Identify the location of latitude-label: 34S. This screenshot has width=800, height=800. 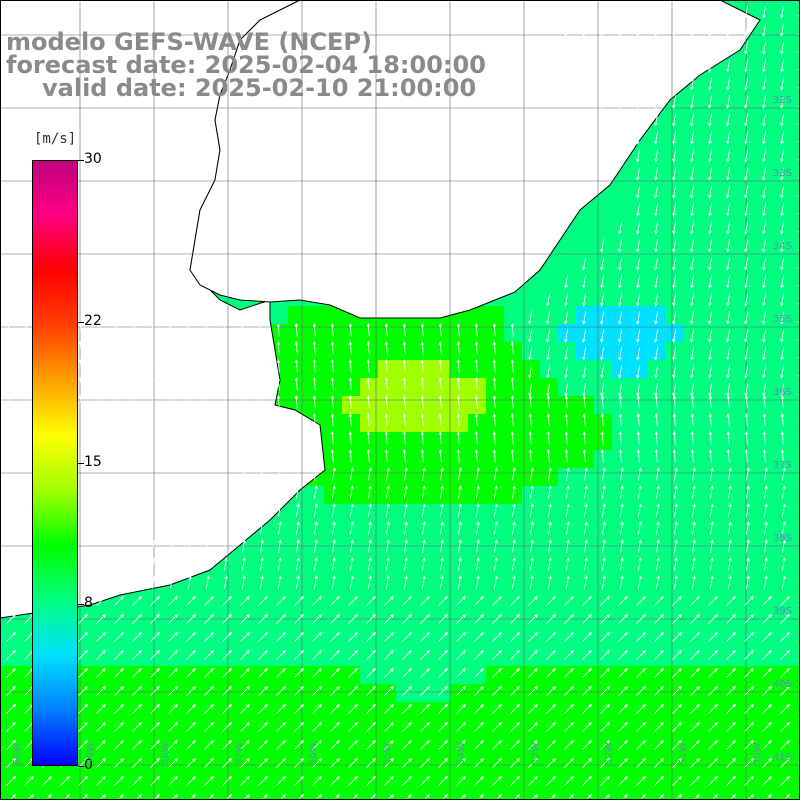
(782, 246).